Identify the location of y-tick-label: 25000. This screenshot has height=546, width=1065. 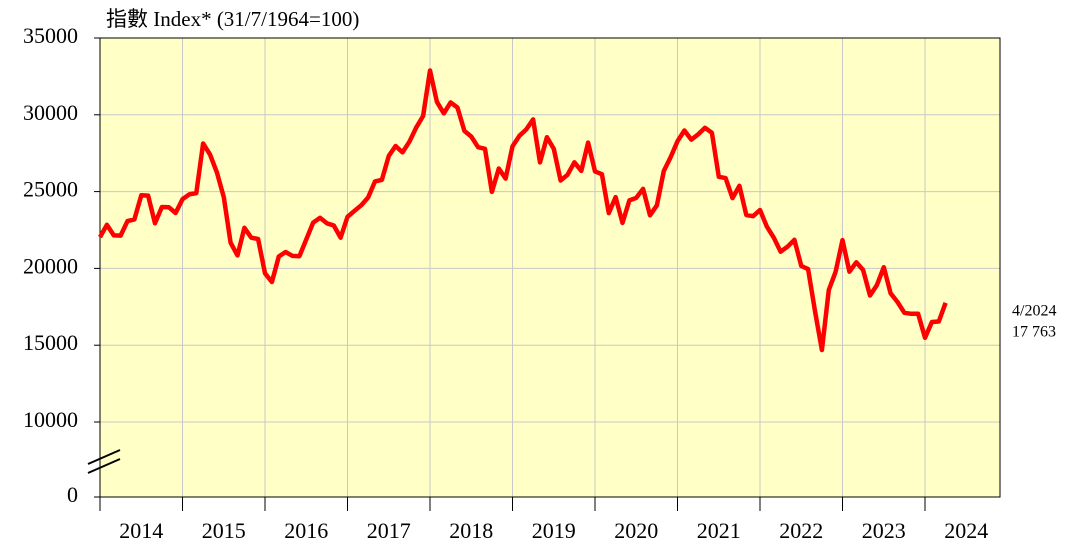
(50, 189).